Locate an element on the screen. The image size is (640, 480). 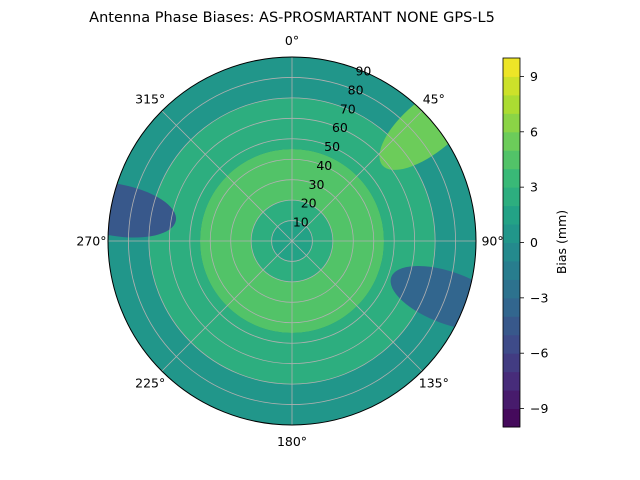
colorbar-tick-label: −3 is located at coordinates (539, 297).